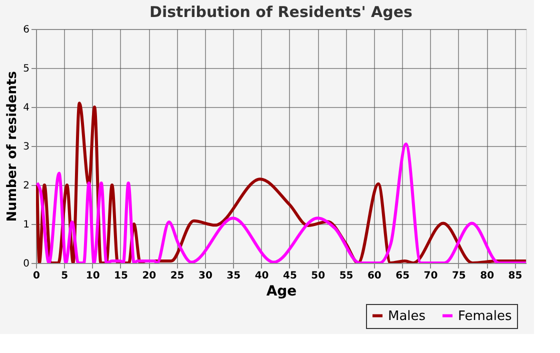  What do you see at coordinates (205, 276) in the screenshot?
I see `x-tick-label: 30` at bounding box center [205, 276].